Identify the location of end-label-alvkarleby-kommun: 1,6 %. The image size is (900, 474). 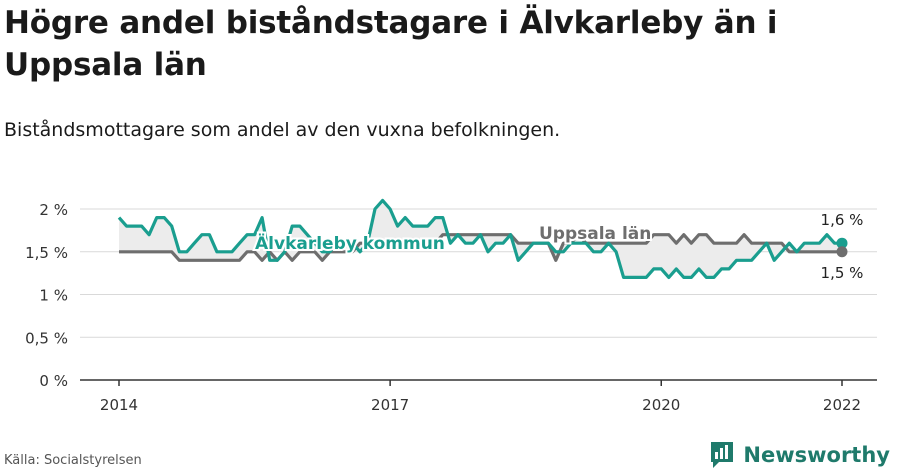
(842, 220).